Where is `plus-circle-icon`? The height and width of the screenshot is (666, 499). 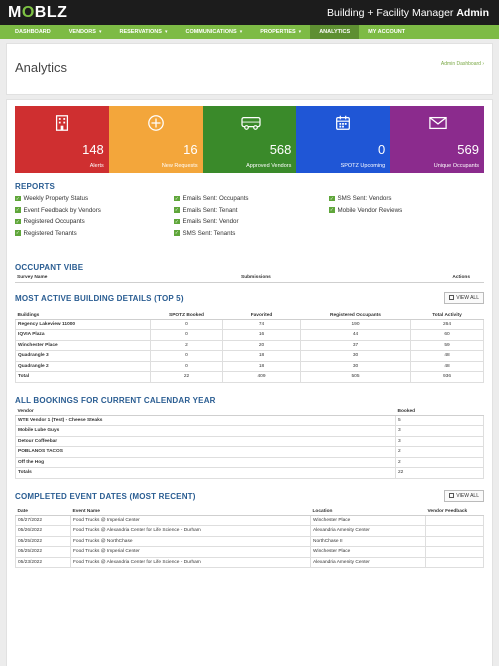
plus-circle-icon is located at coordinates (156, 123).